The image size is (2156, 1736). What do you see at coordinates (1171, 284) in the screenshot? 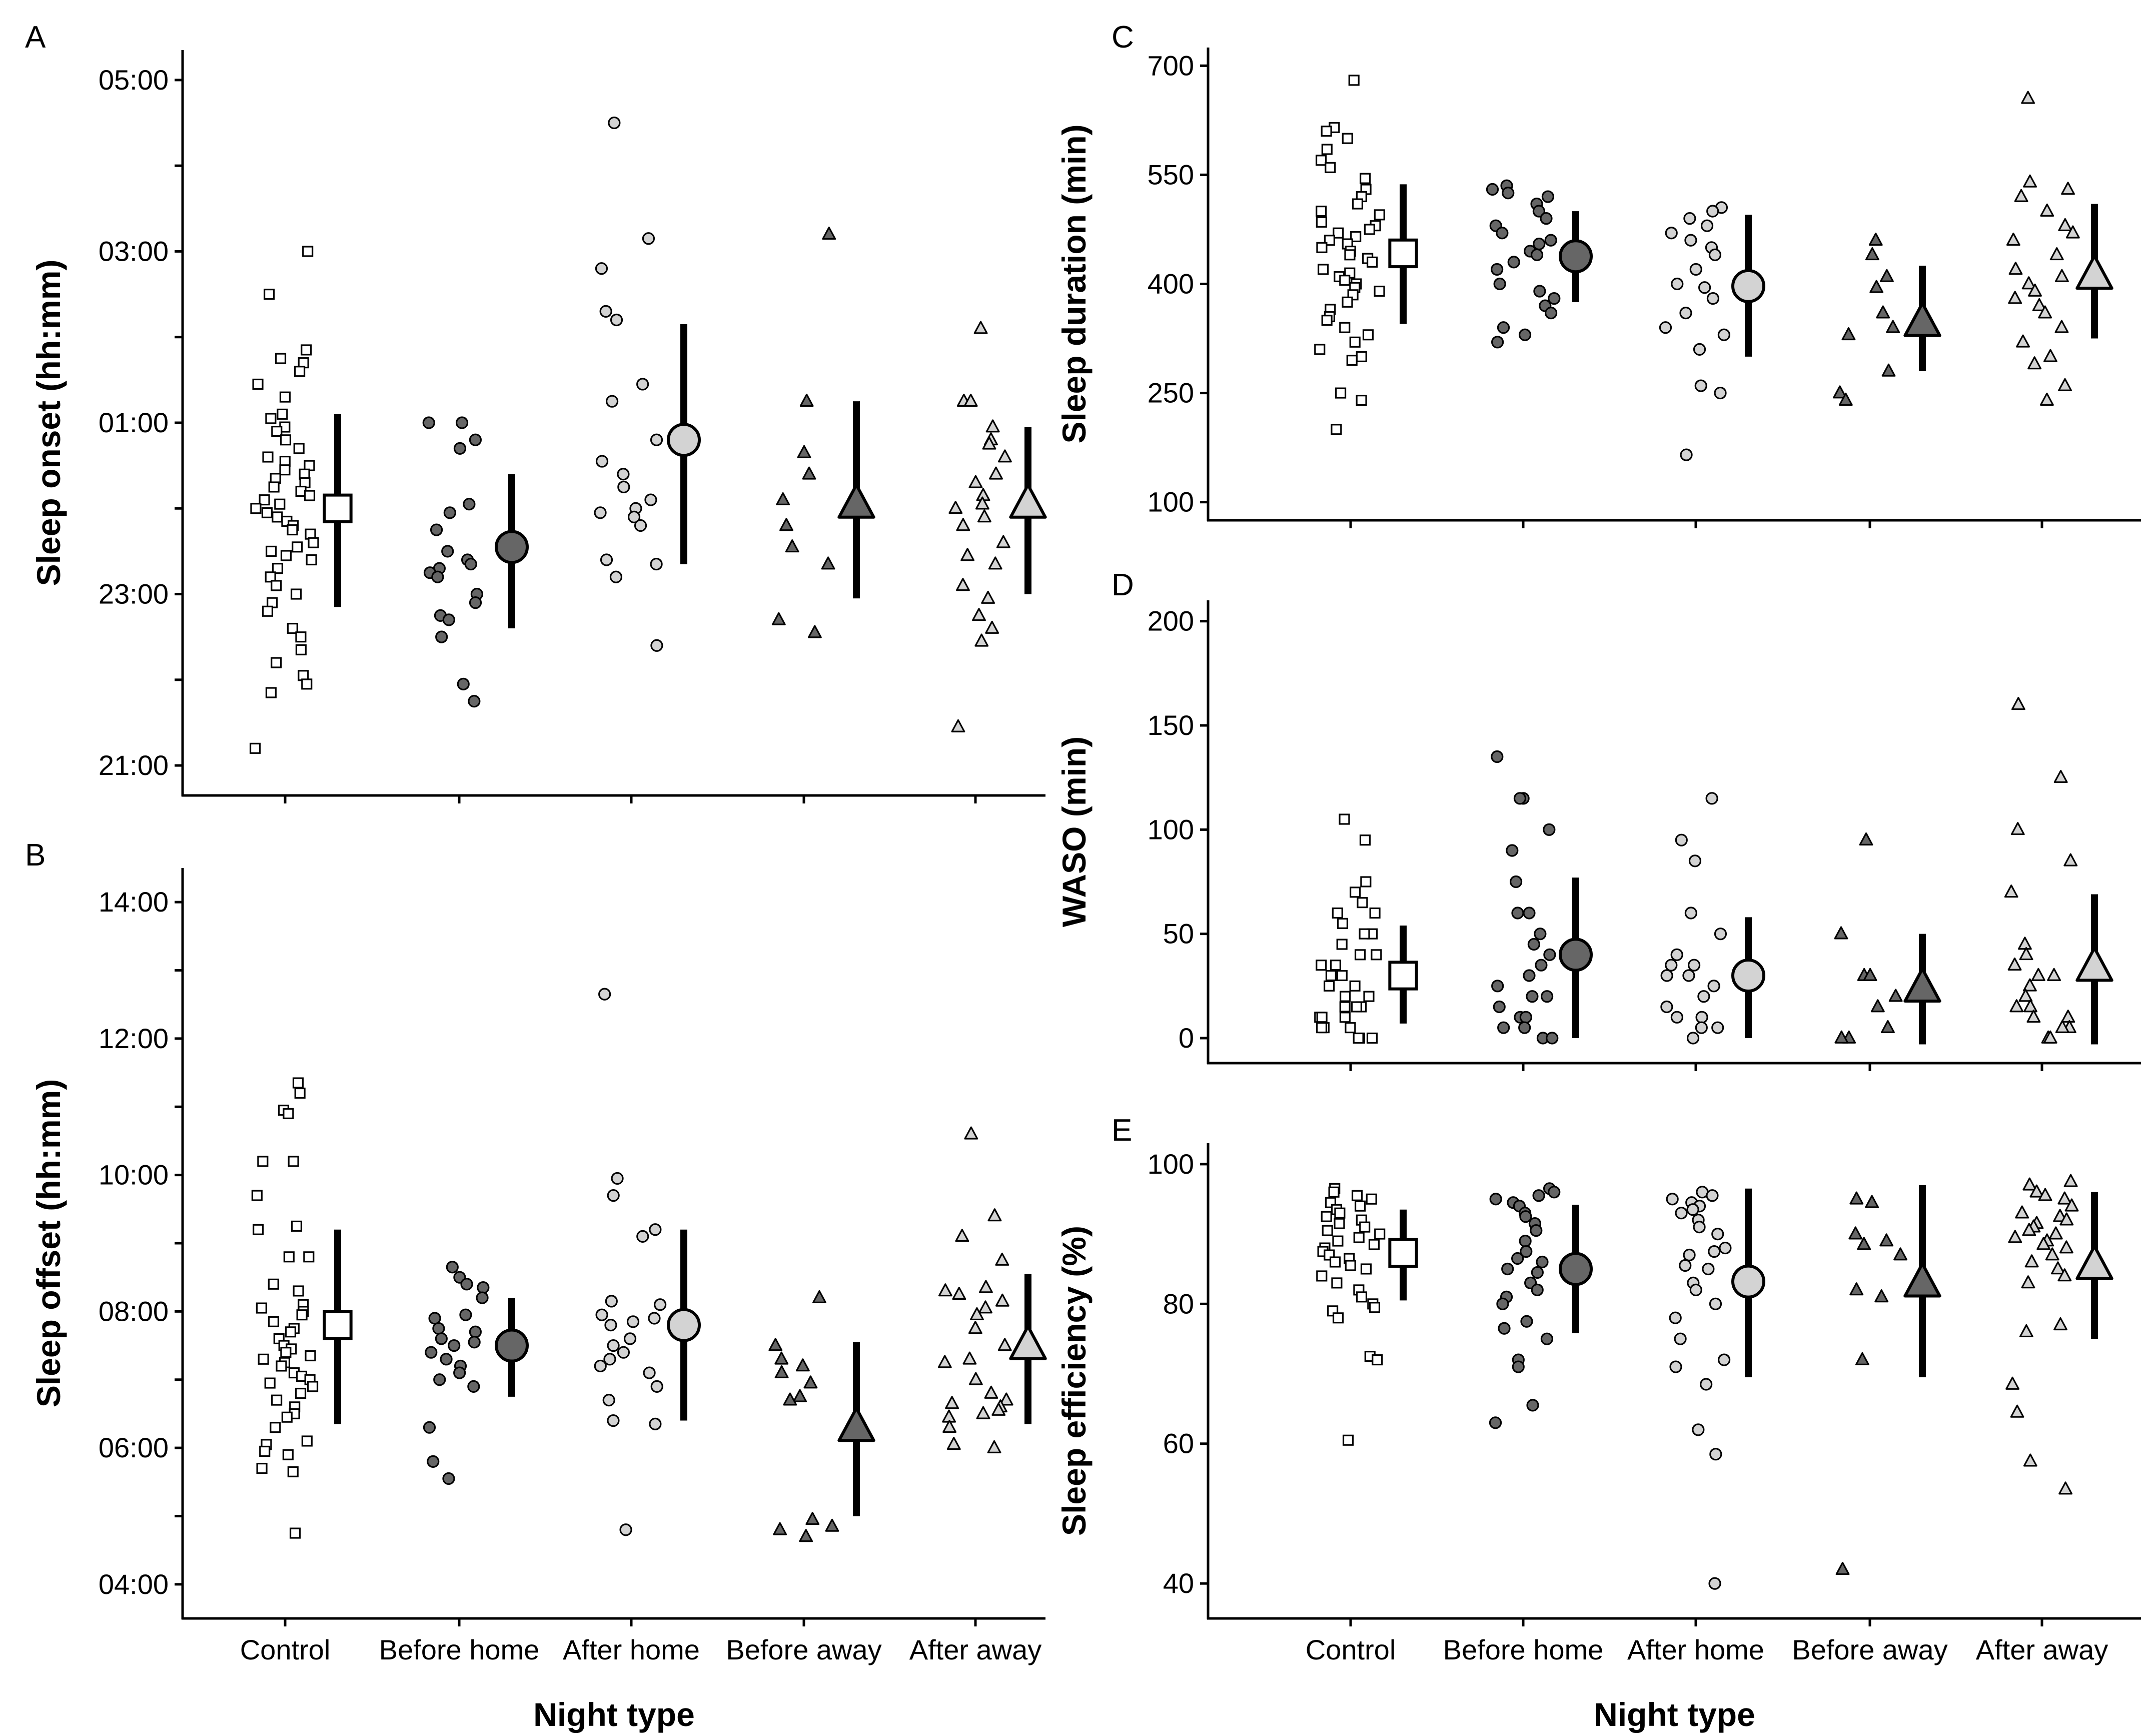
I see `panel-c-y-tick-label: 400` at bounding box center [1171, 284].